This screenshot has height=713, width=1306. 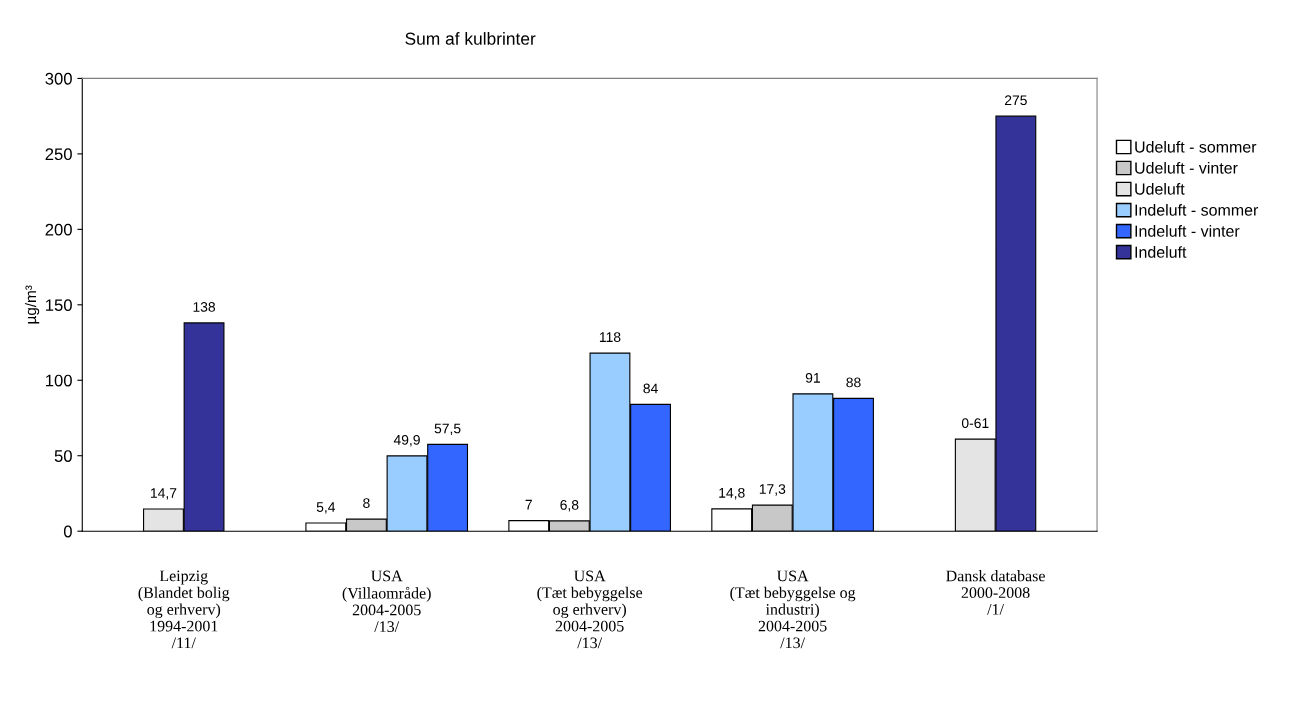 What do you see at coordinates (386, 601) in the screenshot?
I see `x-tick-label: USA (Villaområde) 2004-2005 /13/` at bounding box center [386, 601].